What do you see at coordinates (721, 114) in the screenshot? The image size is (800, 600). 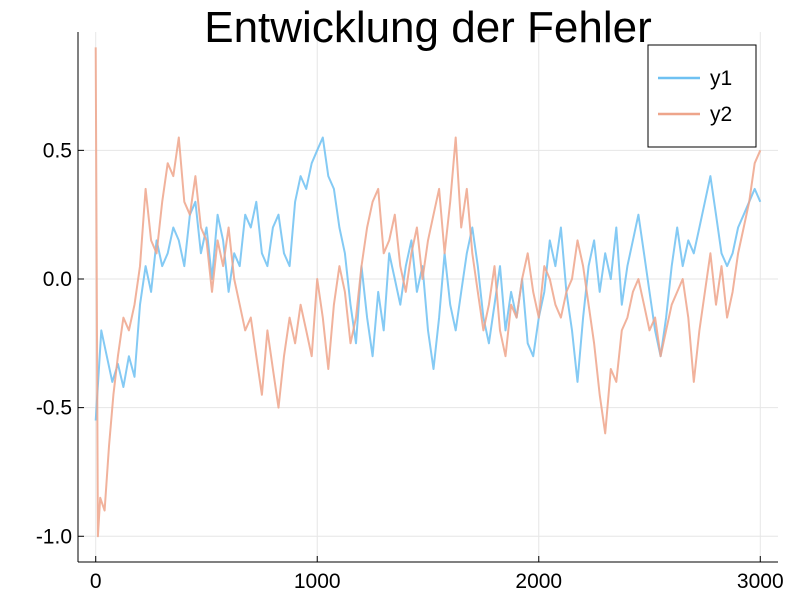 I see `legend-label-y2: y2` at bounding box center [721, 114].